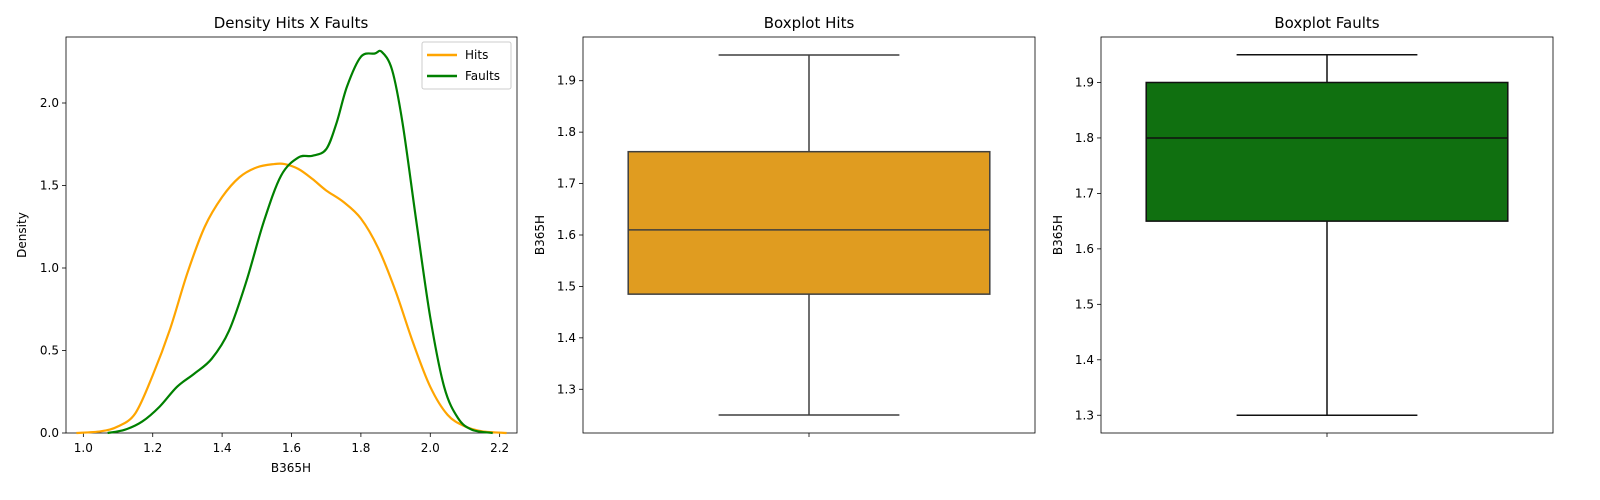 The width and height of the screenshot is (1600, 500). What do you see at coordinates (1084, 193) in the screenshot?
I see `boxplot-faults-y-tick-label: 1.7` at bounding box center [1084, 193].